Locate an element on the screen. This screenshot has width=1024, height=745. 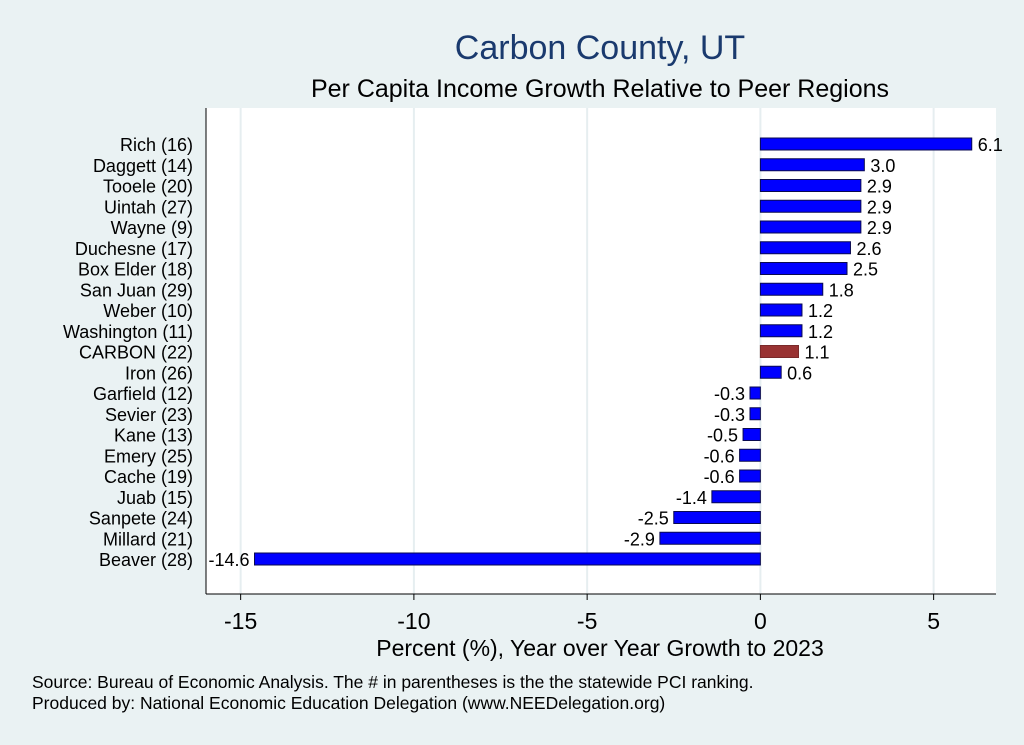
value-label: -1.4 is located at coordinates (691, 498).